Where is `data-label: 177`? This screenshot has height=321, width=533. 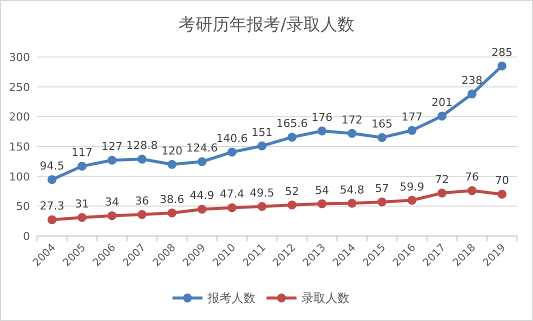 data-label: 177 is located at coordinates (412, 117).